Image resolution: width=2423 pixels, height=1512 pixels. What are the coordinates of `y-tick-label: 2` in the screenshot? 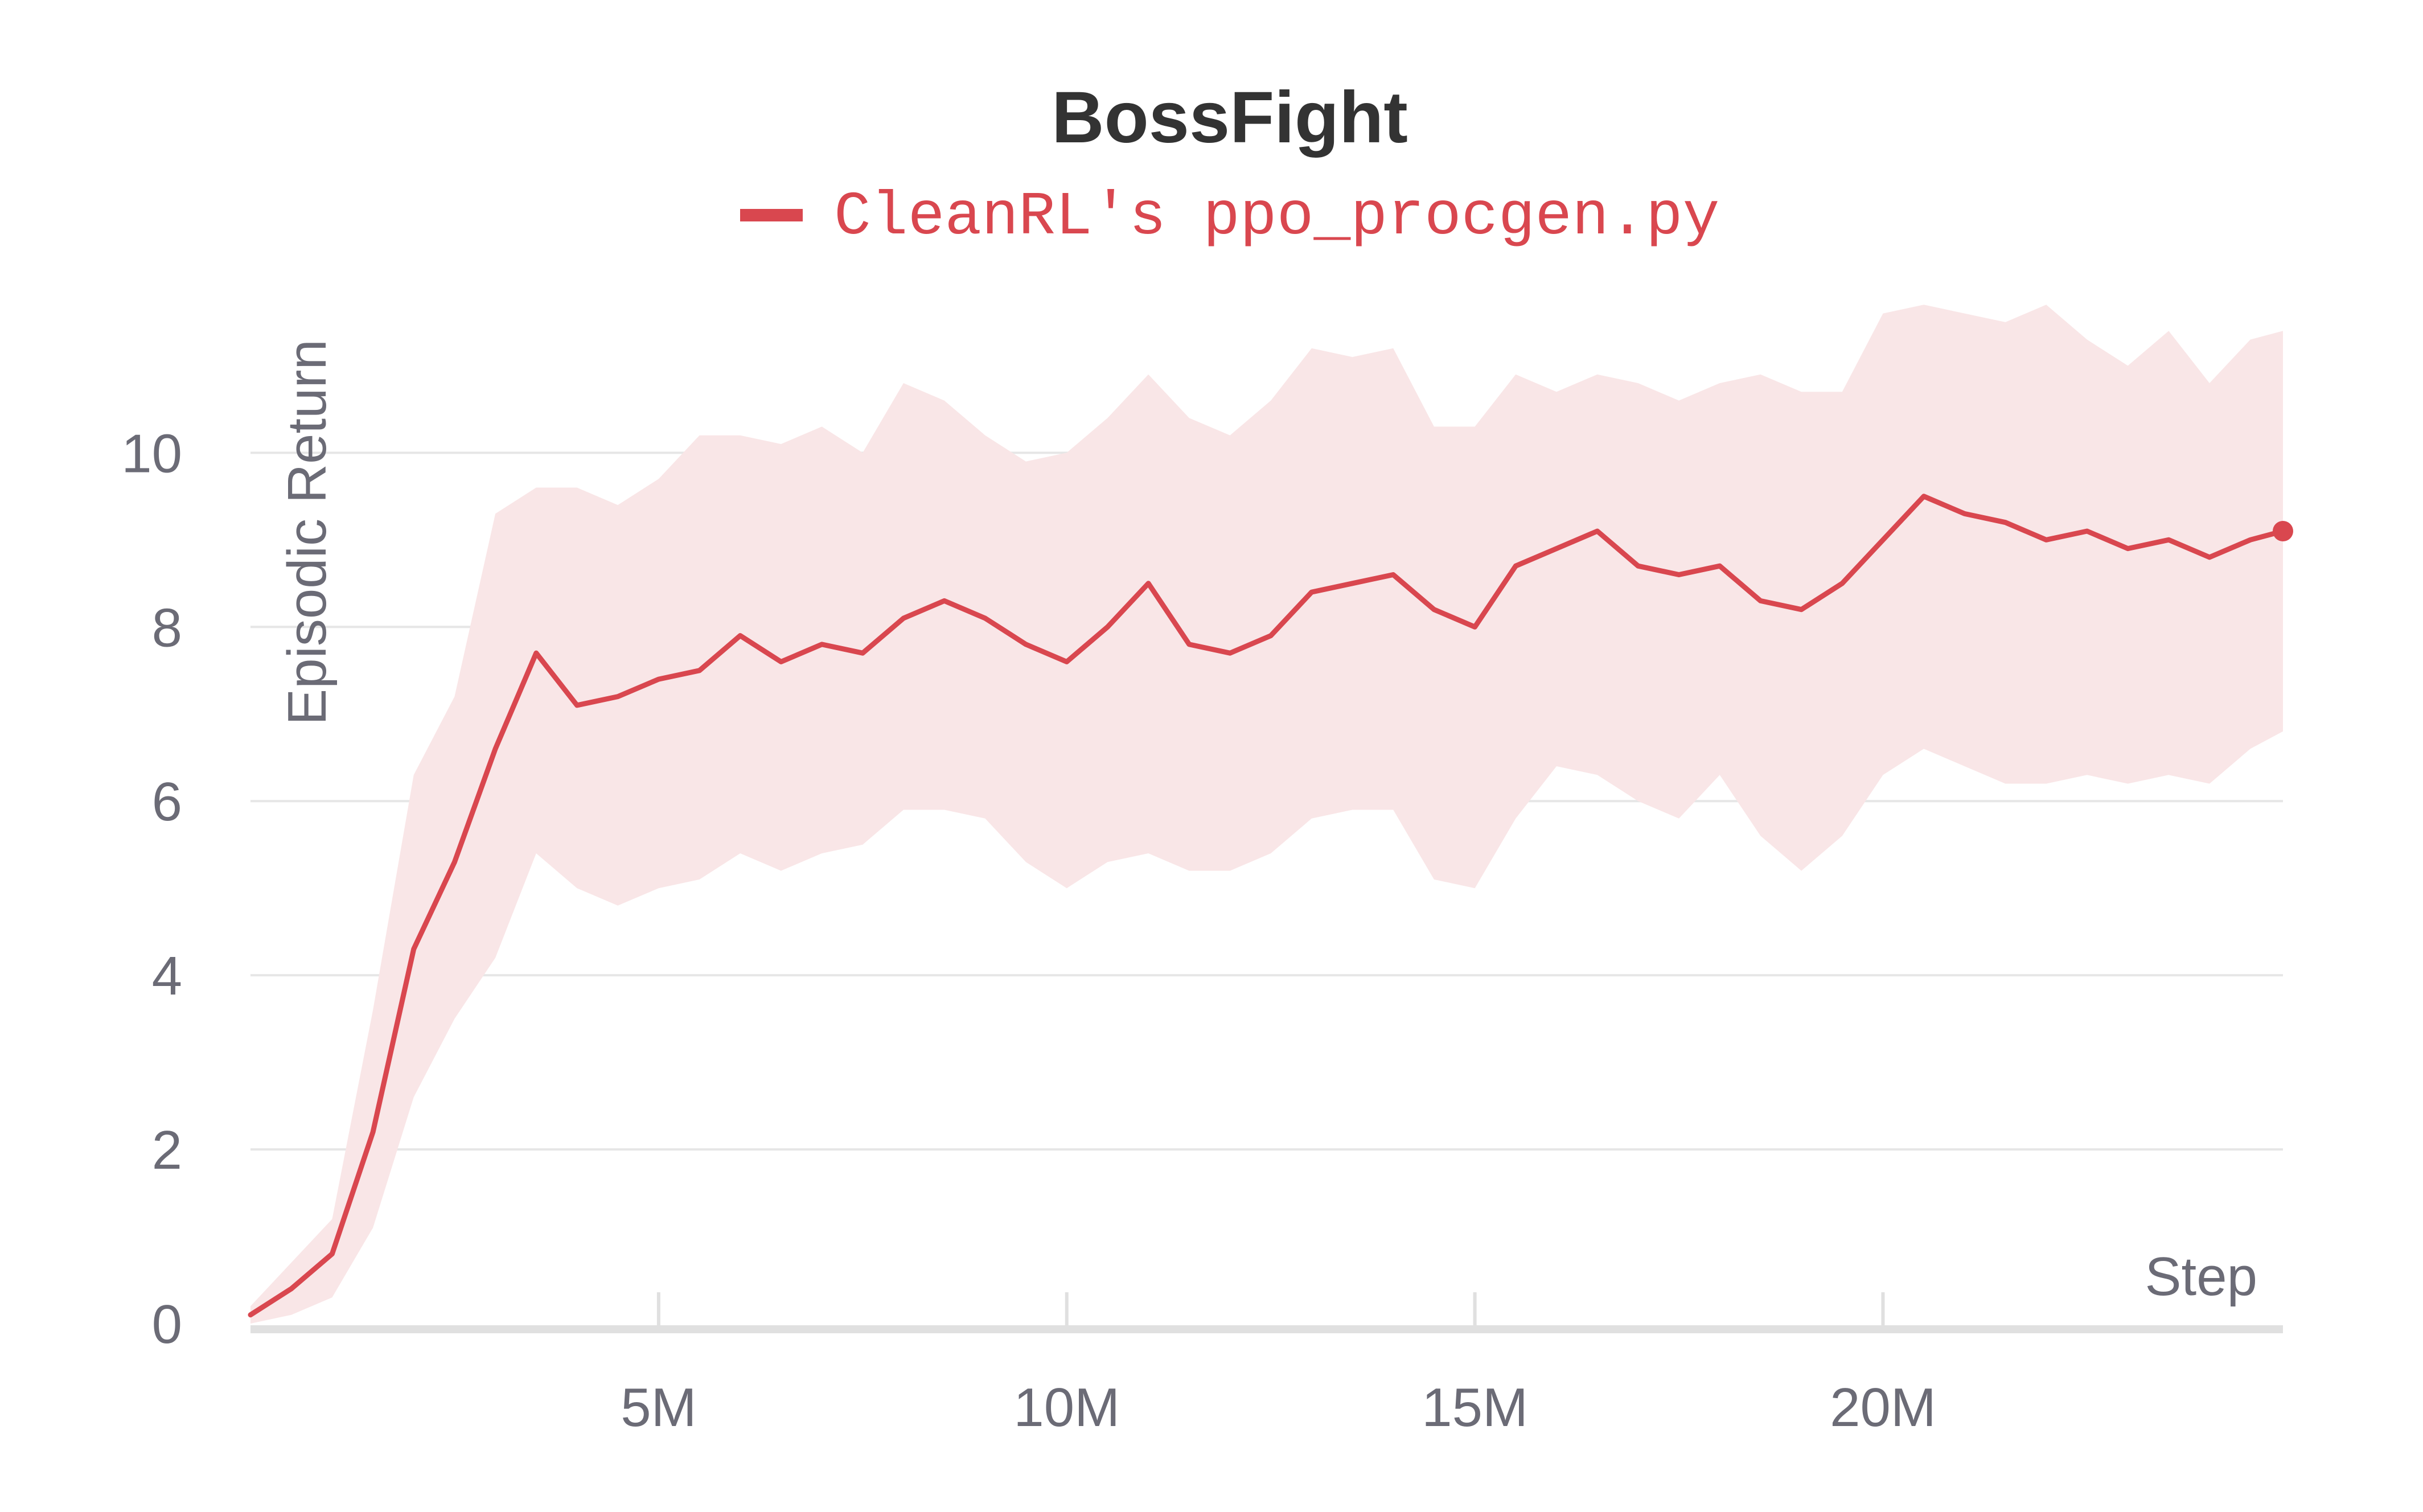 It's located at (167, 1150).